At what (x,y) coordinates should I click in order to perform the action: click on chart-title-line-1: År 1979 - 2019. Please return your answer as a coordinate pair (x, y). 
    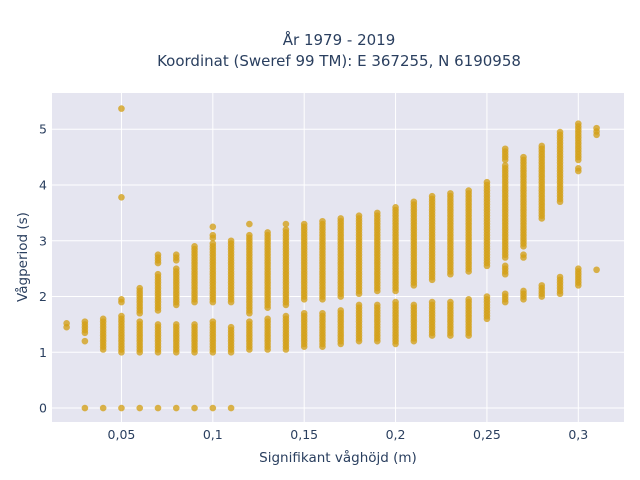
    Looking at the image, I should click on (339, 39).